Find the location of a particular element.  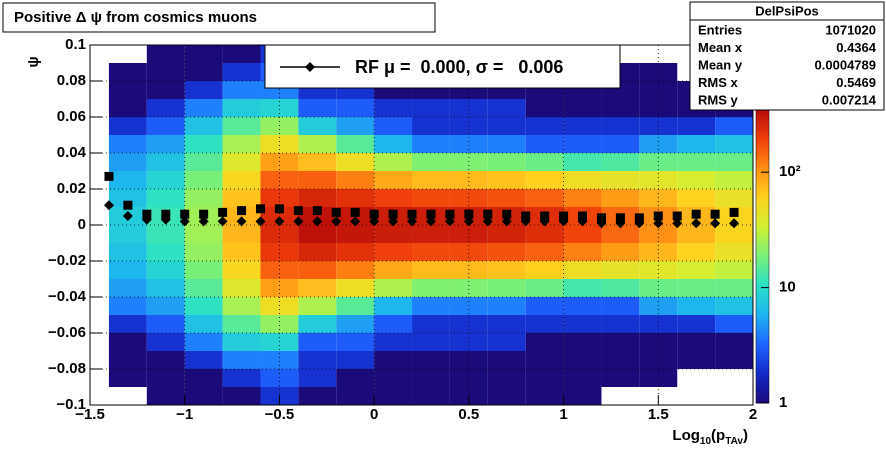

y-tick-label: −0.02 is located at coordinates (67, 260).